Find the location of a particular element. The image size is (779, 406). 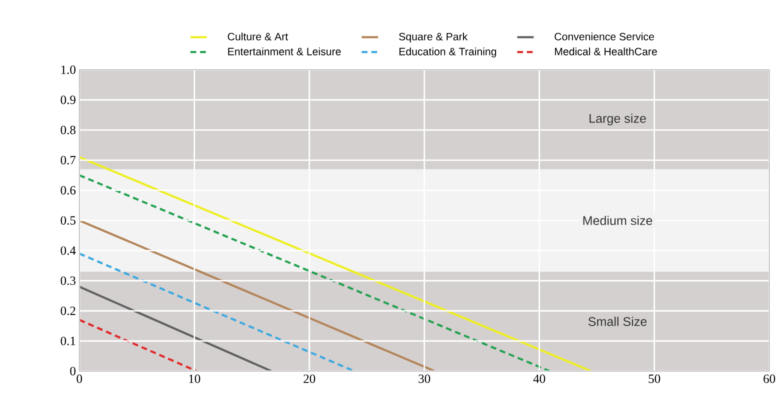

y-tick-label: 0.8 is located at coordinates (68, 130).